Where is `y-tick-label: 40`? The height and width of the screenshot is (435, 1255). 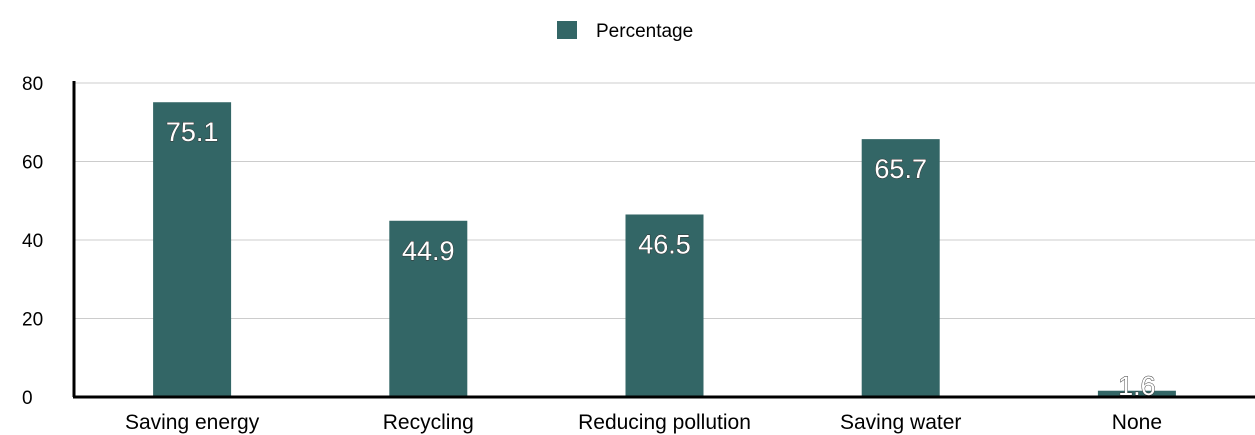 y-tick-label: 40 is located at coordinates (32, 241).